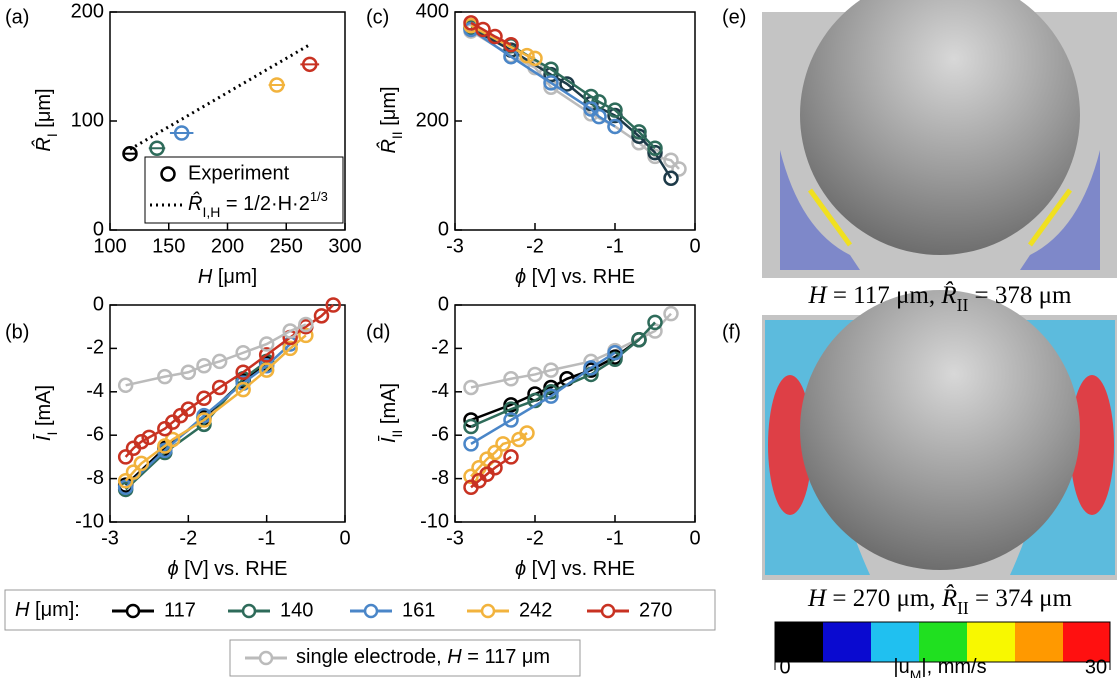  I want to click on panel-label: (b), so click(17, 332).